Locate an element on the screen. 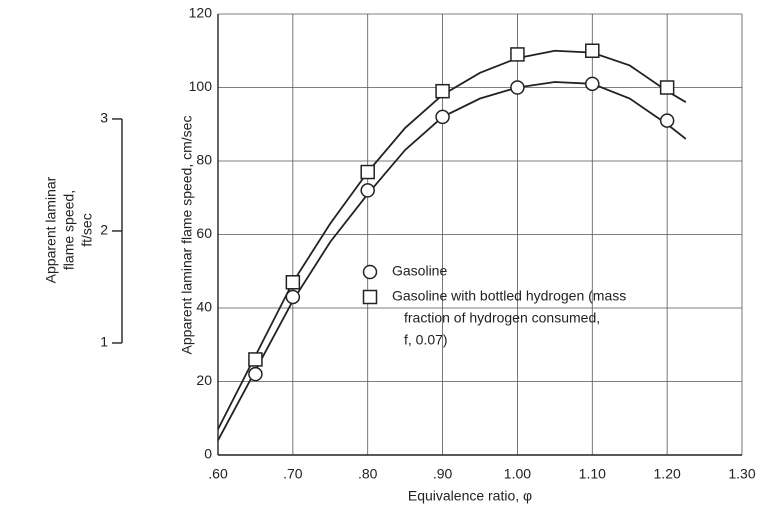 This screenshot has height=511, width=763. legend-label: fraction of hydrogen consumed, is located at coordinates (502, 318).